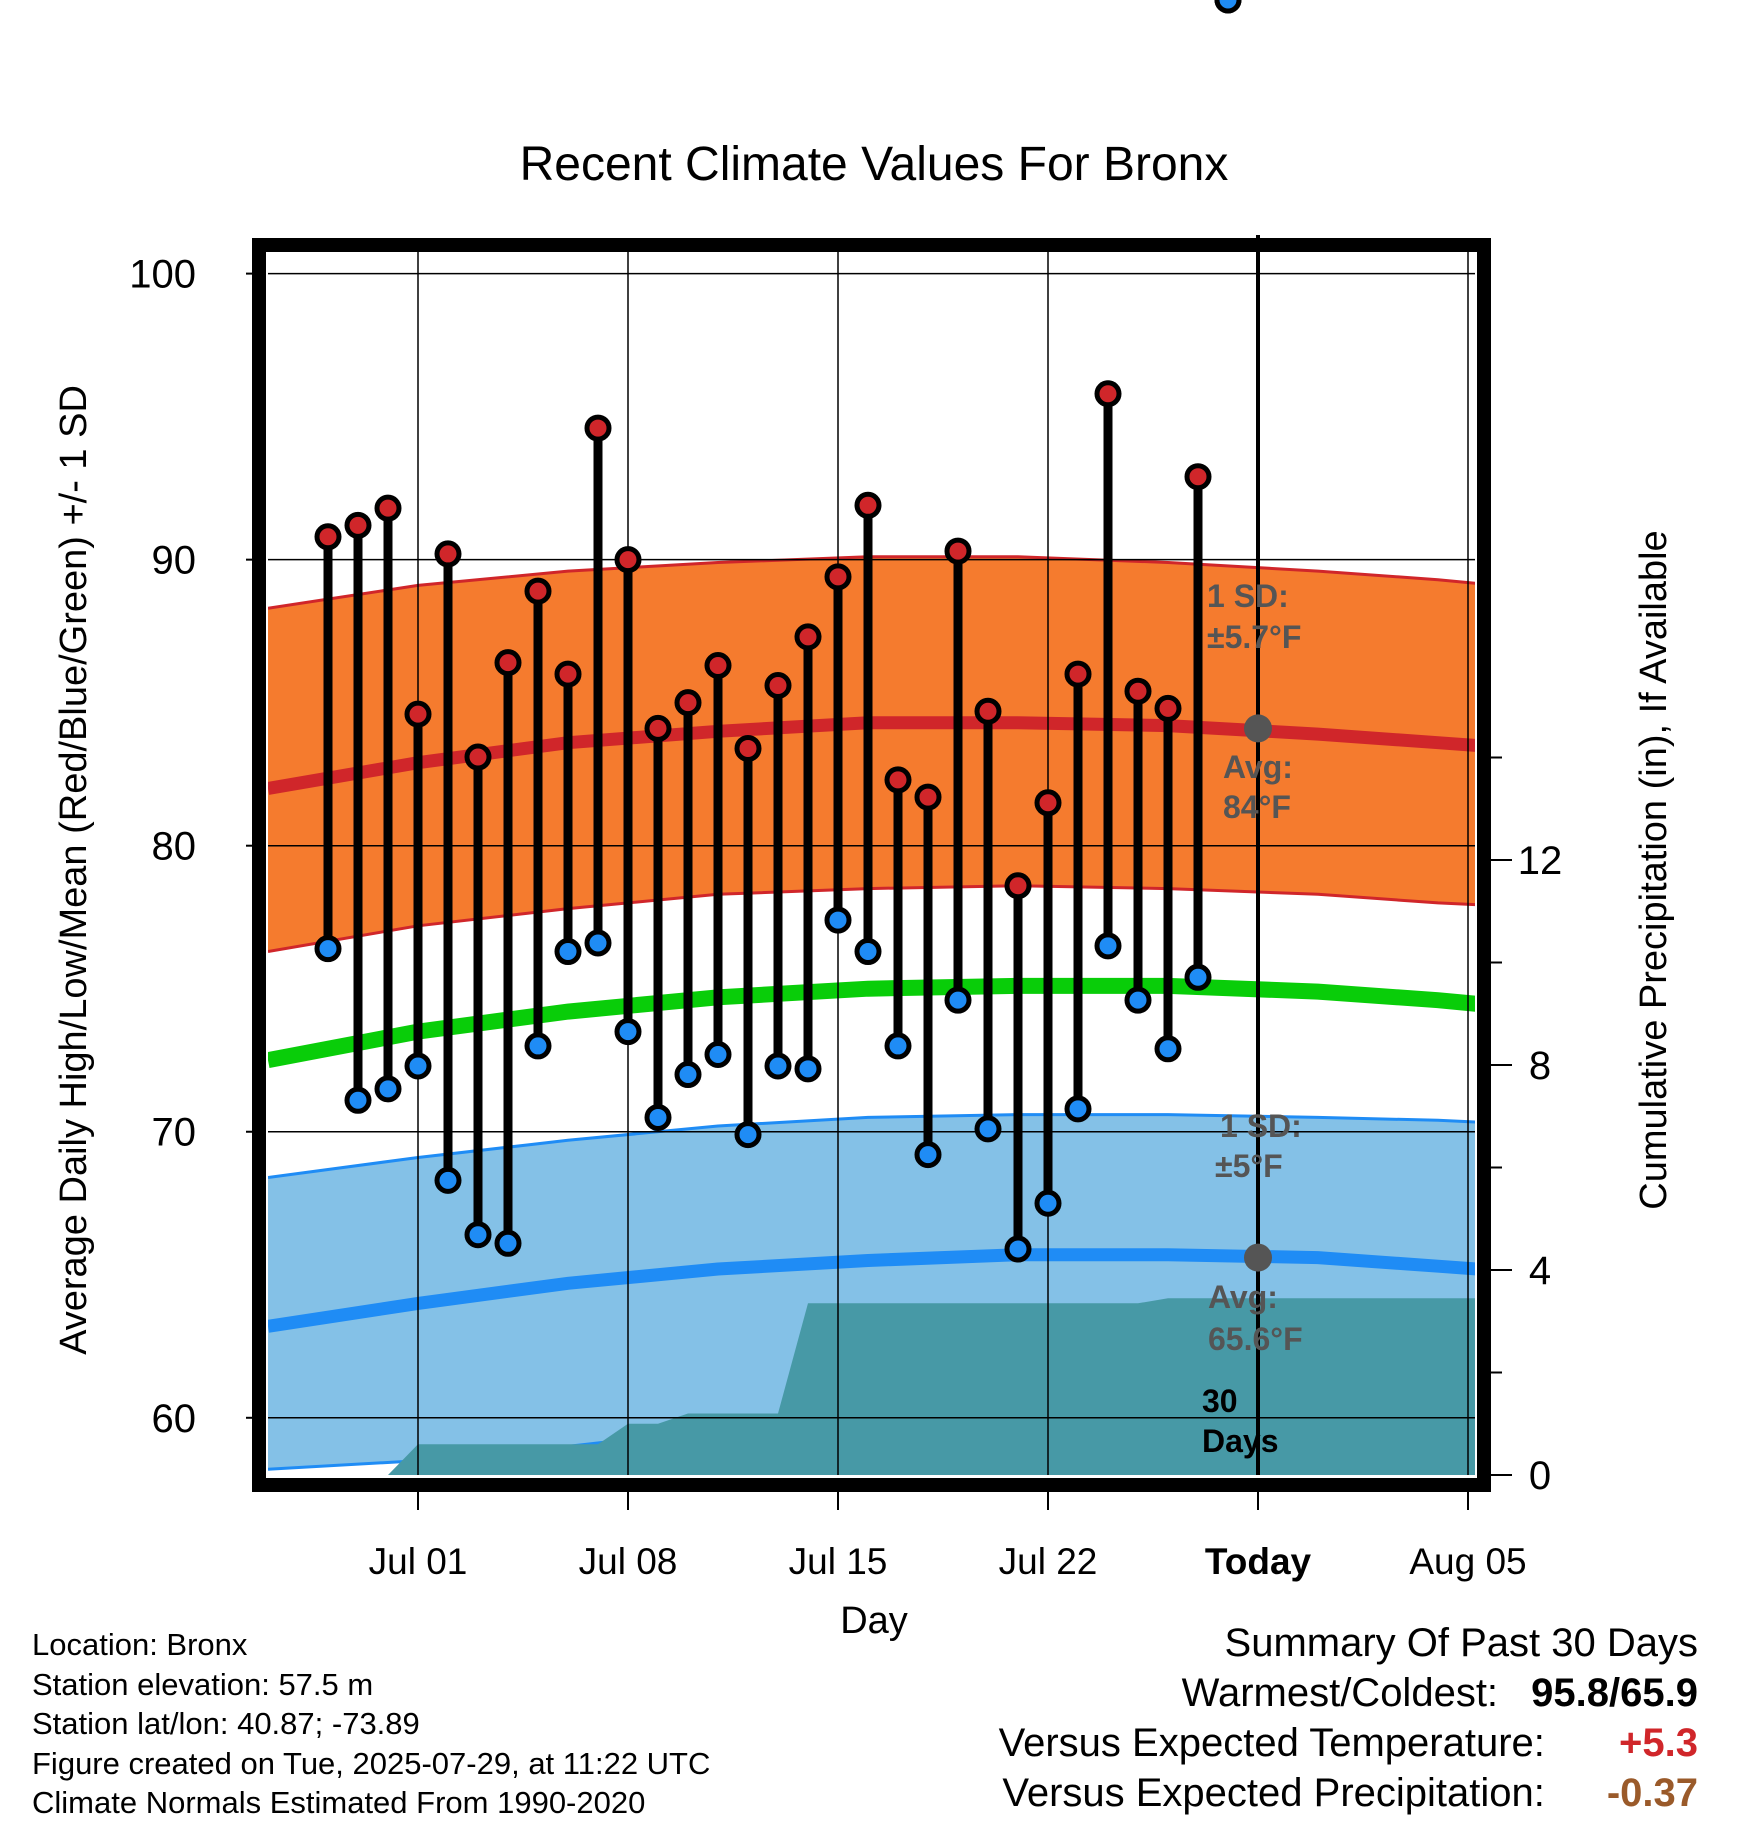 The width and height of the screenshot is (1748, 1828). I want to click on x-tick-label: Today, so click(1258, 1561).